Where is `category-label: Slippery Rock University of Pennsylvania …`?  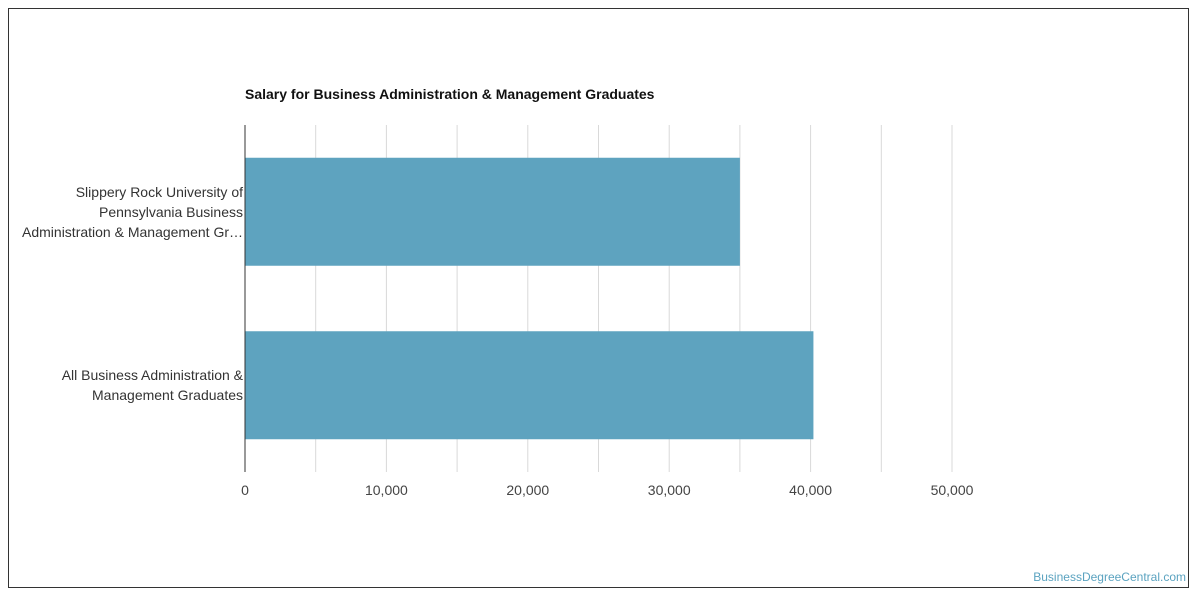 category-label: Slippery Rock University of Pennsylvania … is located at coordinates (123, 212).